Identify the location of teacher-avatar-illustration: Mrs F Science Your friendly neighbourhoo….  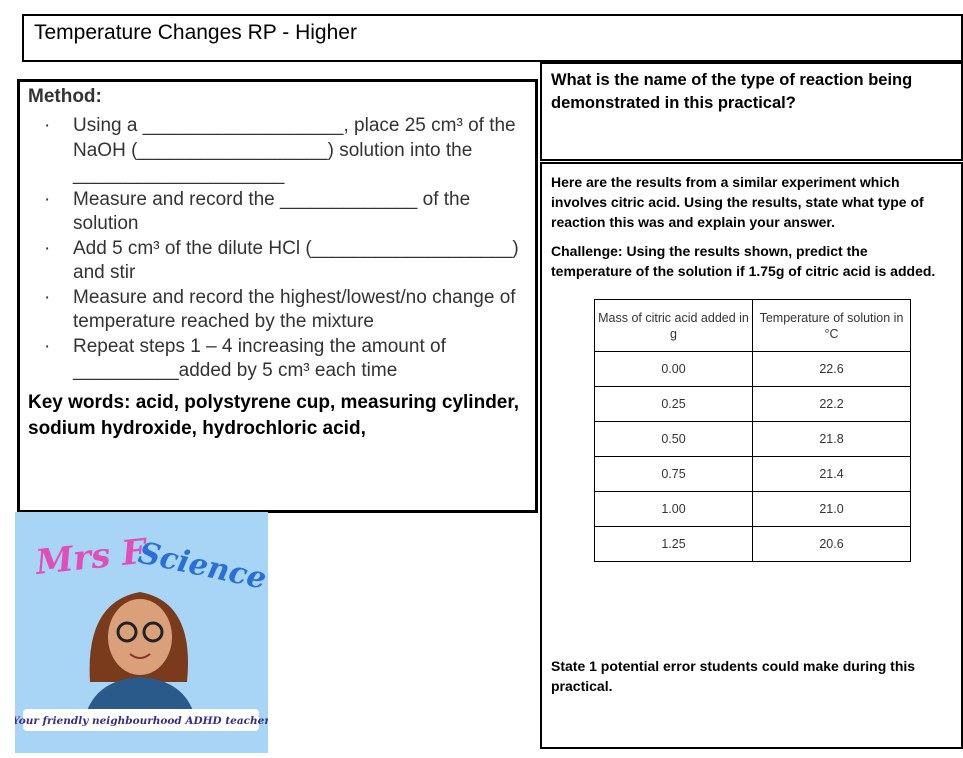
(141, 631).